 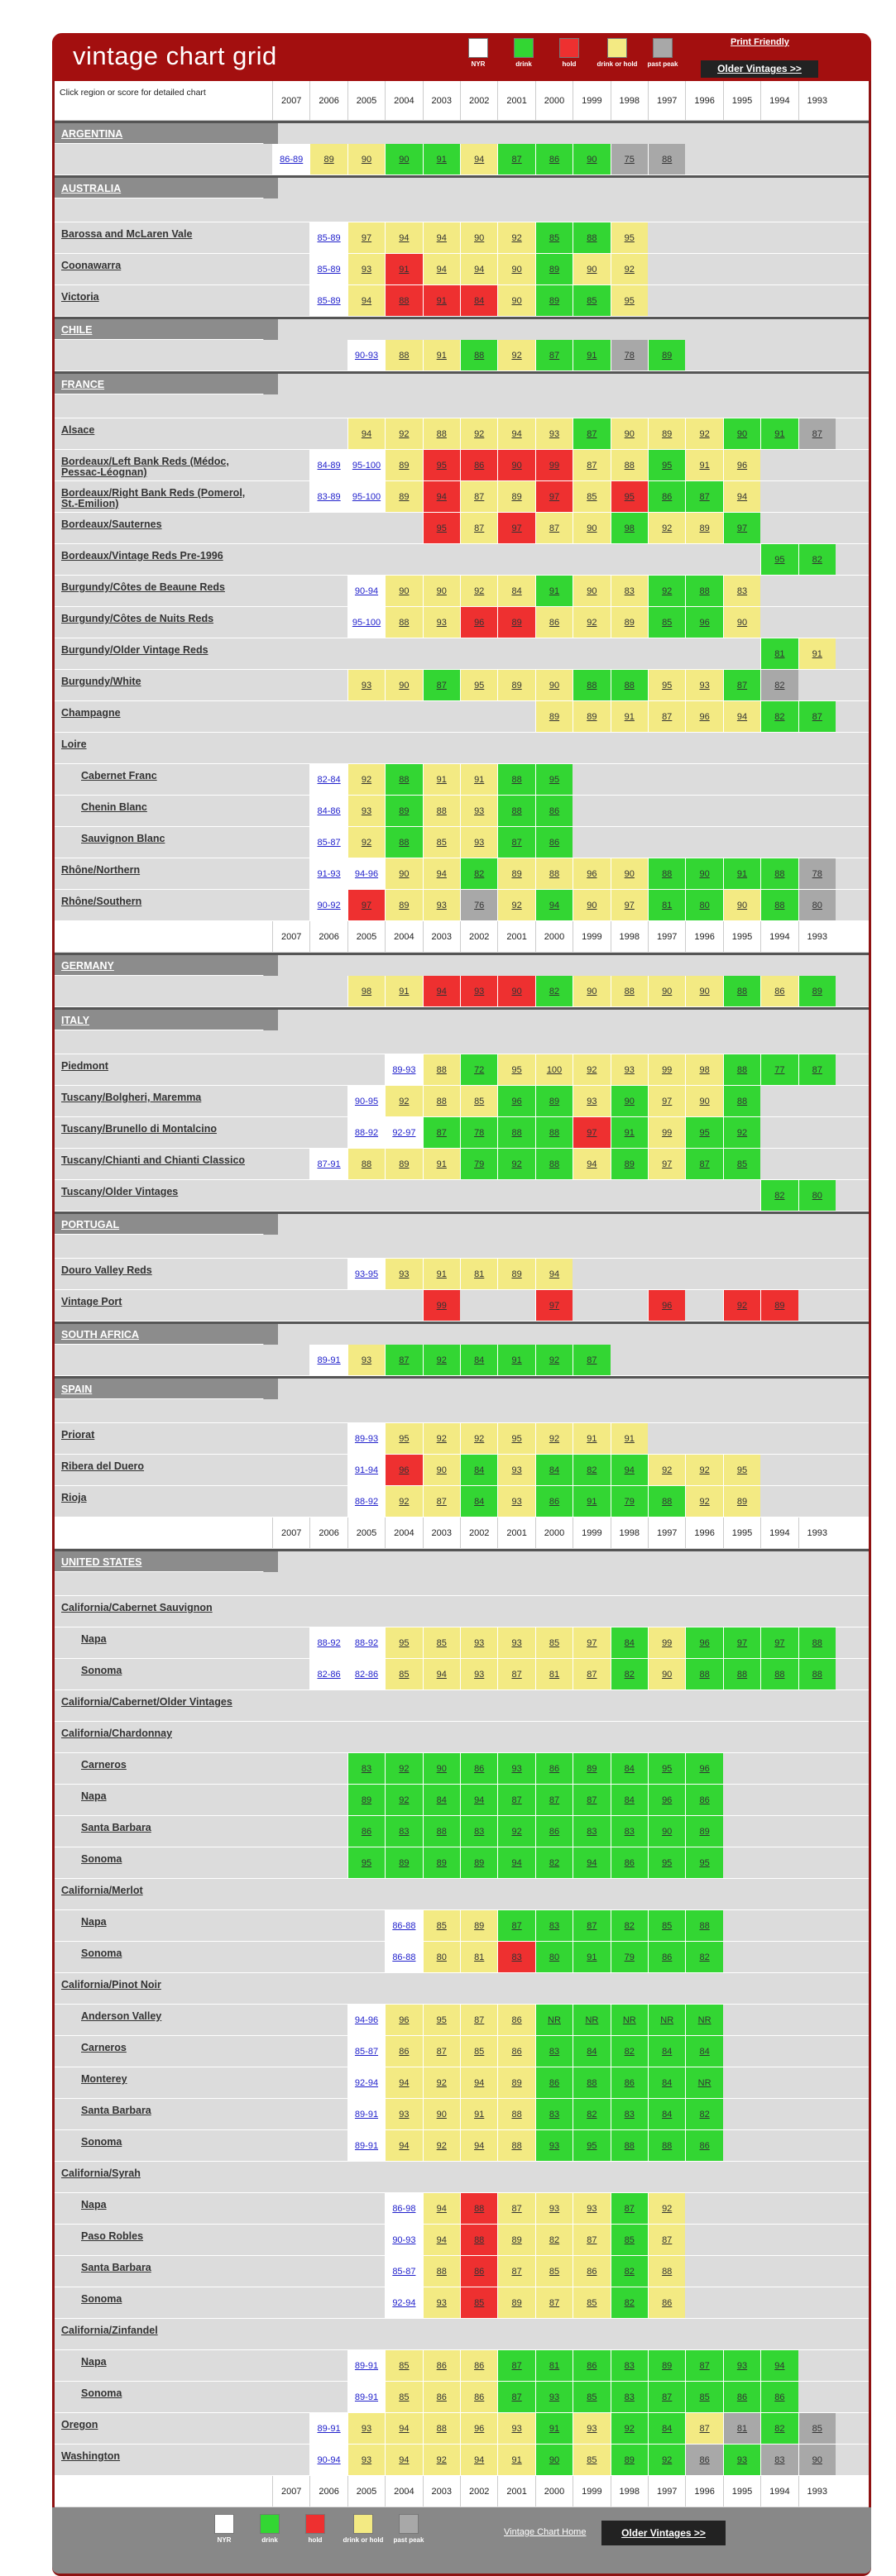 What do you see at coordinates (91, 2456) in the screenshot?
I see `wine-region-link: Washington` at bounding box center [91, 2456].